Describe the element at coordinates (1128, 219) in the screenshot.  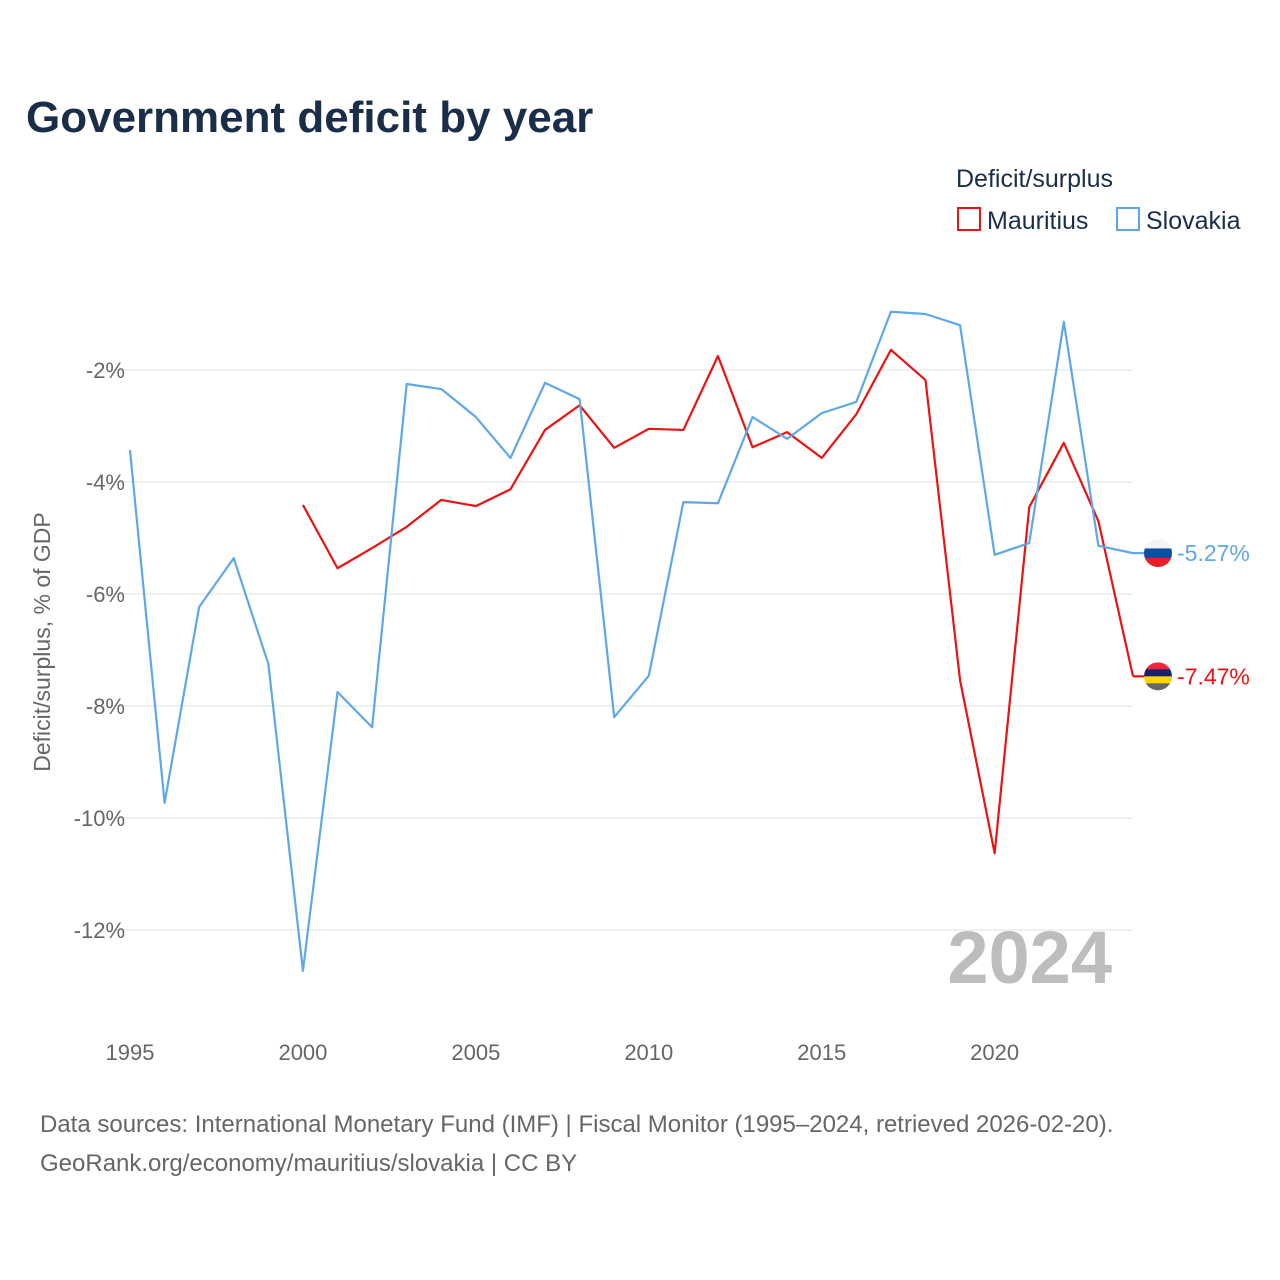
I see `legend-swatch-slovakia` at that location.